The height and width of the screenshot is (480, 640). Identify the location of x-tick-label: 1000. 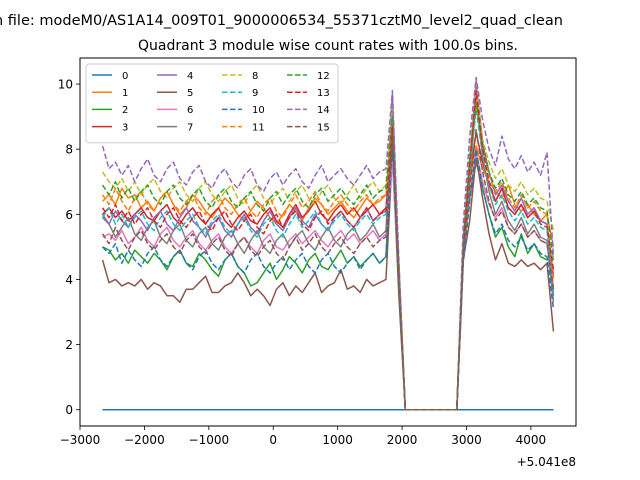
(337, 440).